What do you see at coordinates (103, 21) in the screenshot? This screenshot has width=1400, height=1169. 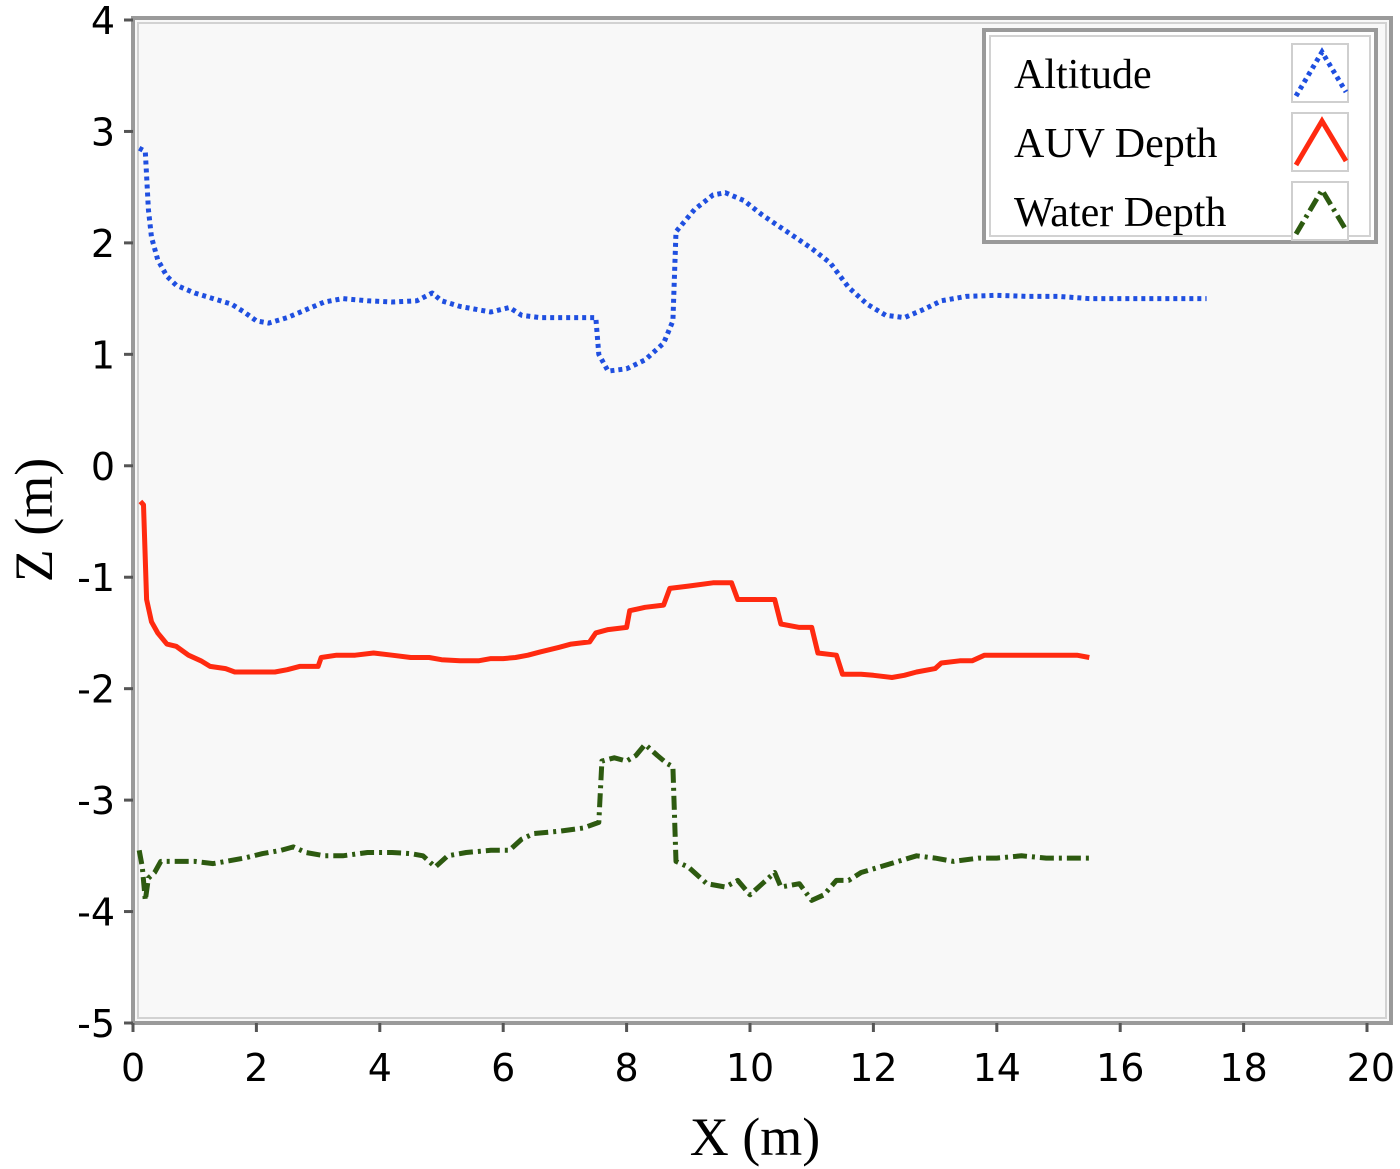 I see `y-tick-label: 4` at bounding box center [103, 21].